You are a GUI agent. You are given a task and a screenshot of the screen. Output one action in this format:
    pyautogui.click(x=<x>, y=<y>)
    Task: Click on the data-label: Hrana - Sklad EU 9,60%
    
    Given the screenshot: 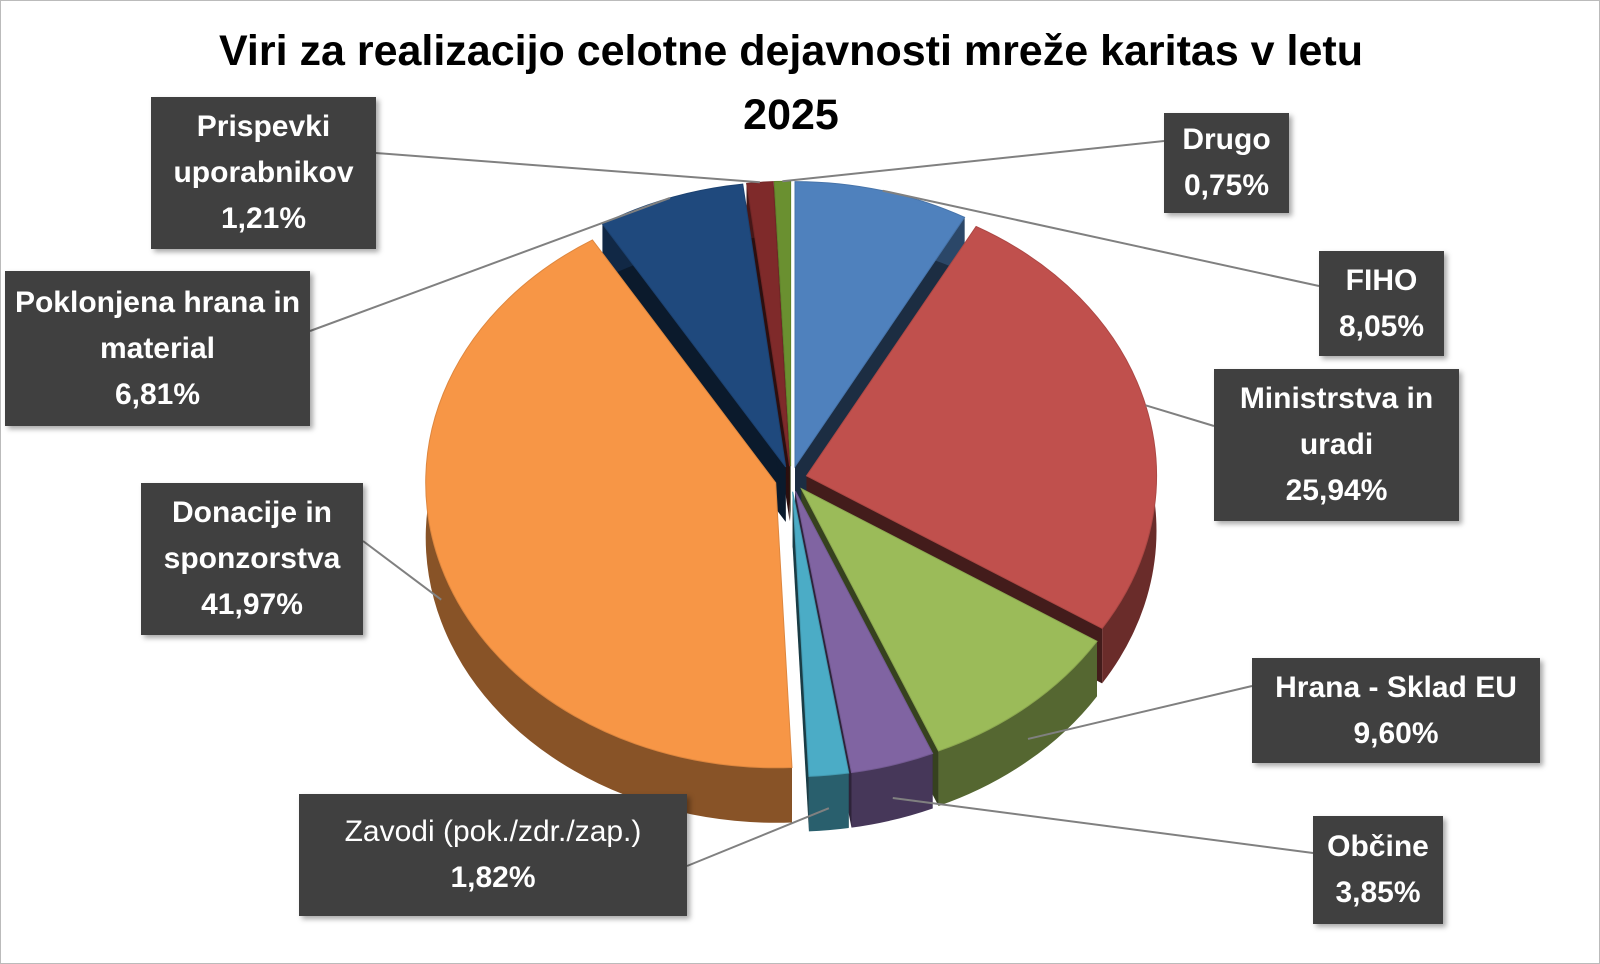 What is the action you would take?
    pyautogui.click(x=1396, y=710)
    